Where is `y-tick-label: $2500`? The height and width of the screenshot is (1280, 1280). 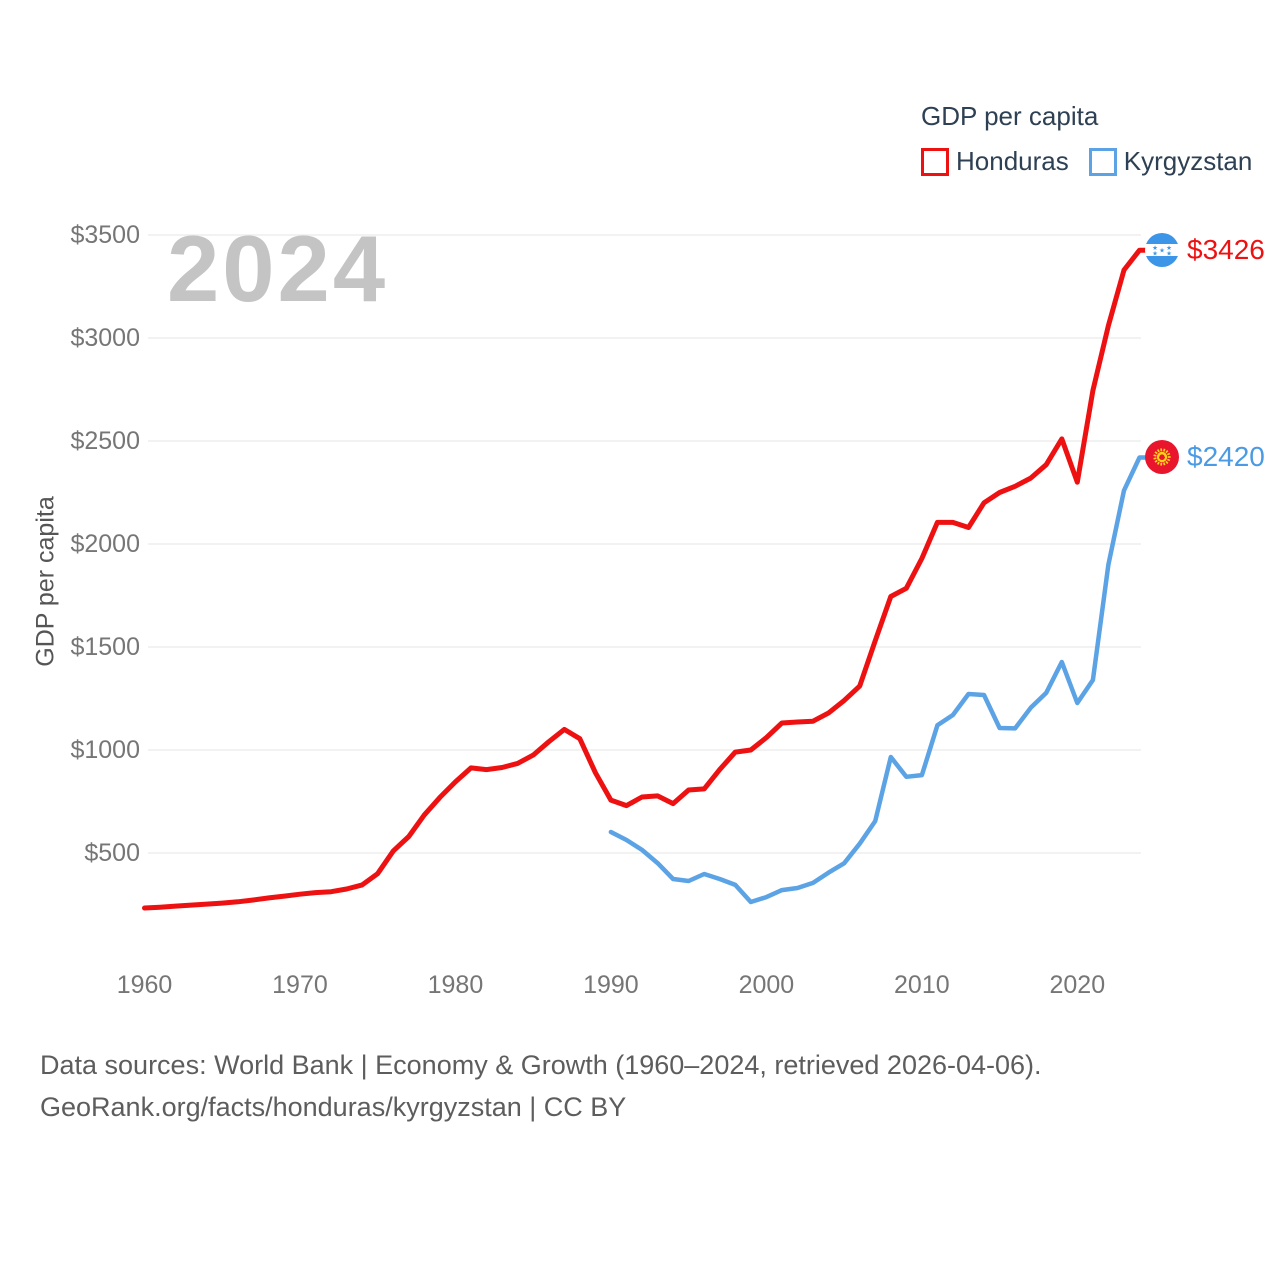 y-tick-label: $2500 is located at coordinates (105, 441).